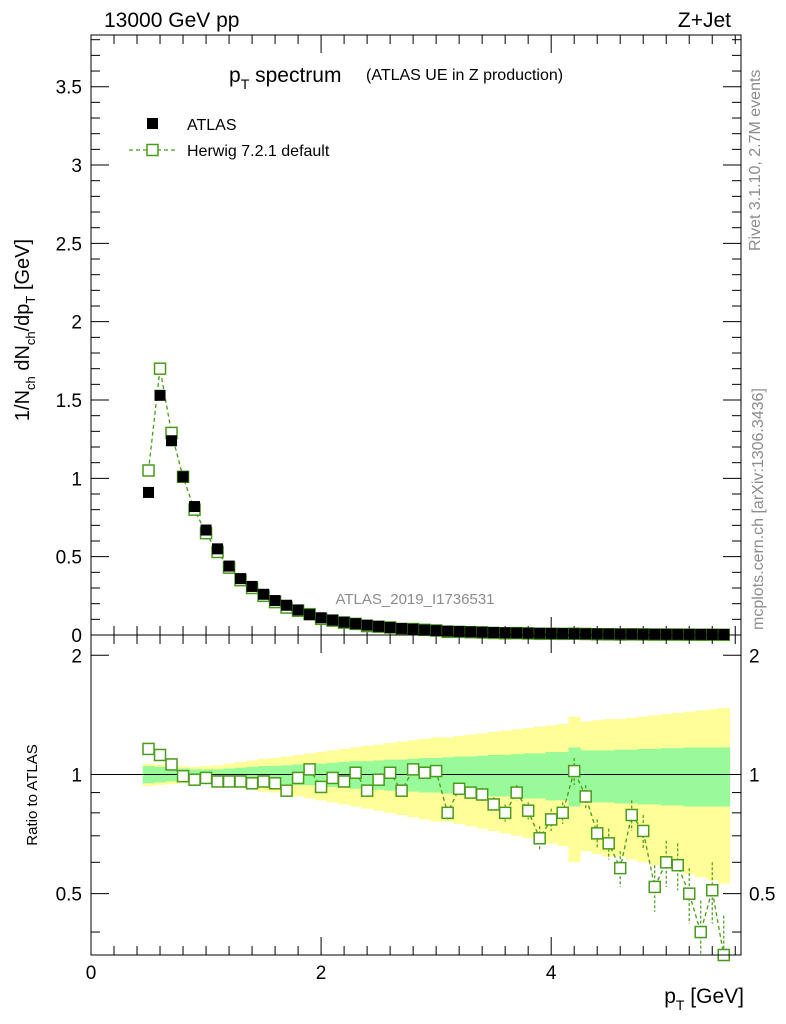 The image size is (786, 1024). Describe the element at coordinates (76, 323) in the screenshot. I see `main-y-tick-label: 2` at that location.